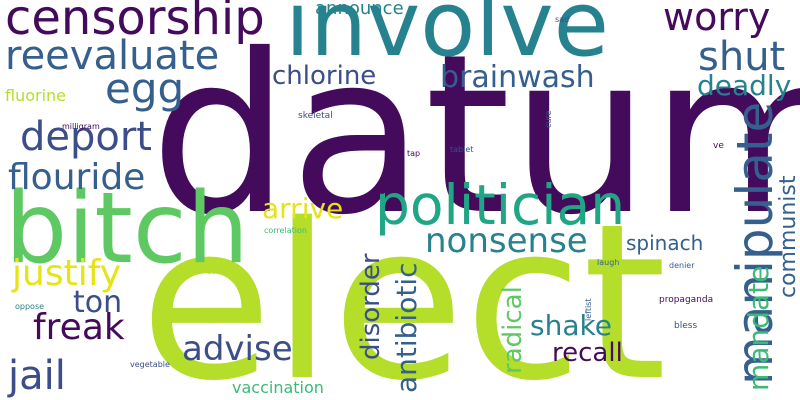 The image size is (800, 400). Describe the element at coordinates (37, 376) in the screenshot. I see `word-jail: jail` at that location.